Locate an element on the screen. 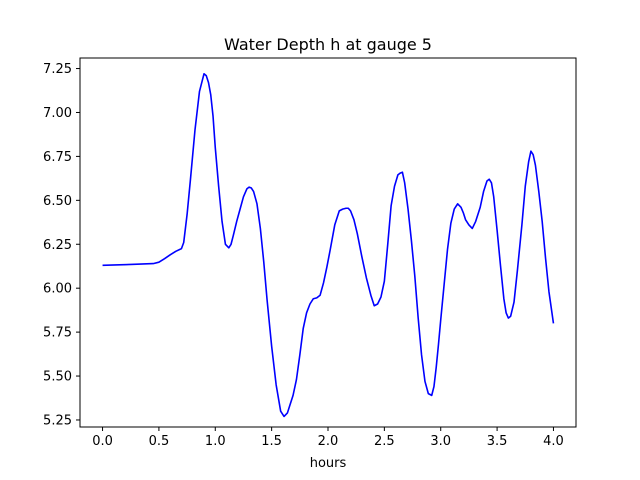 The width and height of the screenshot is (640, 480). chart-title: Water Depth h at gauge 5 is located at coordinates (328, 44).